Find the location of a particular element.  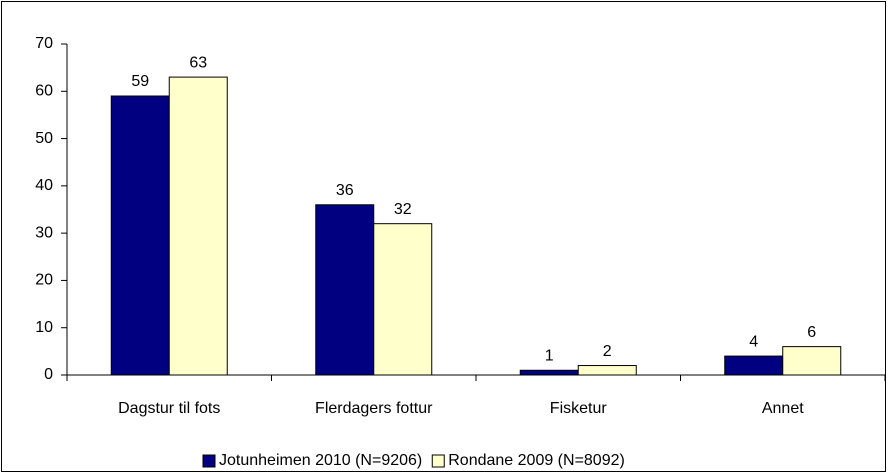

data-label: 36 is located at coordinates (345, 190).